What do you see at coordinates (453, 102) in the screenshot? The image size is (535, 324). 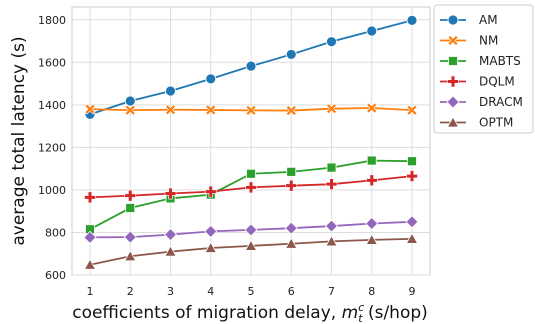 I see `legend-marker-dracm` at bounding box center [453, 102].